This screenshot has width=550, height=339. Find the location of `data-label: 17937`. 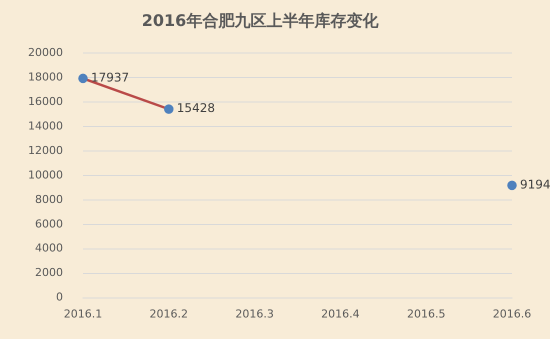

data-label: 17937 is located at coordinates (110, 77).